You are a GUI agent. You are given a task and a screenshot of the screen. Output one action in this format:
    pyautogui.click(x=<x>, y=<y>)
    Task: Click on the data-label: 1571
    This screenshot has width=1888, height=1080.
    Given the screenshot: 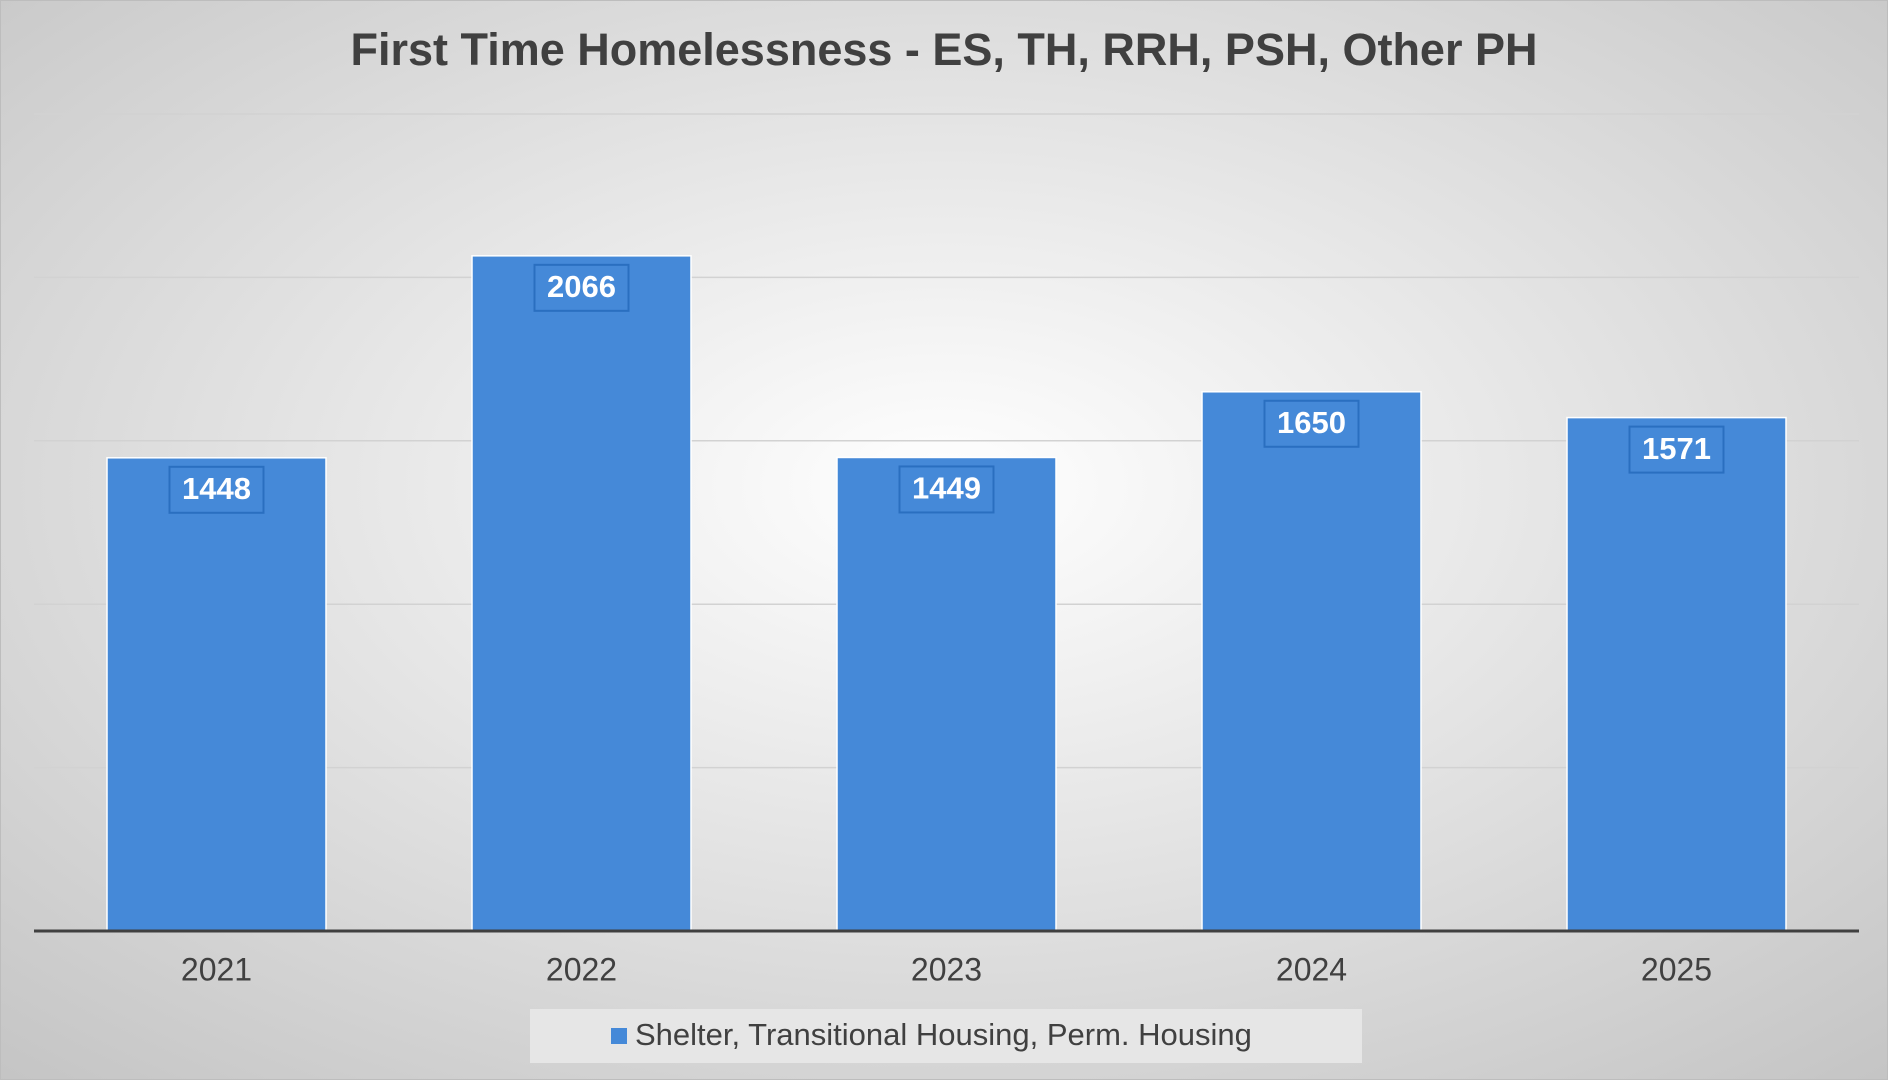 What is the action you would take?
    pyautogui.click(x=1676, y=448)
    